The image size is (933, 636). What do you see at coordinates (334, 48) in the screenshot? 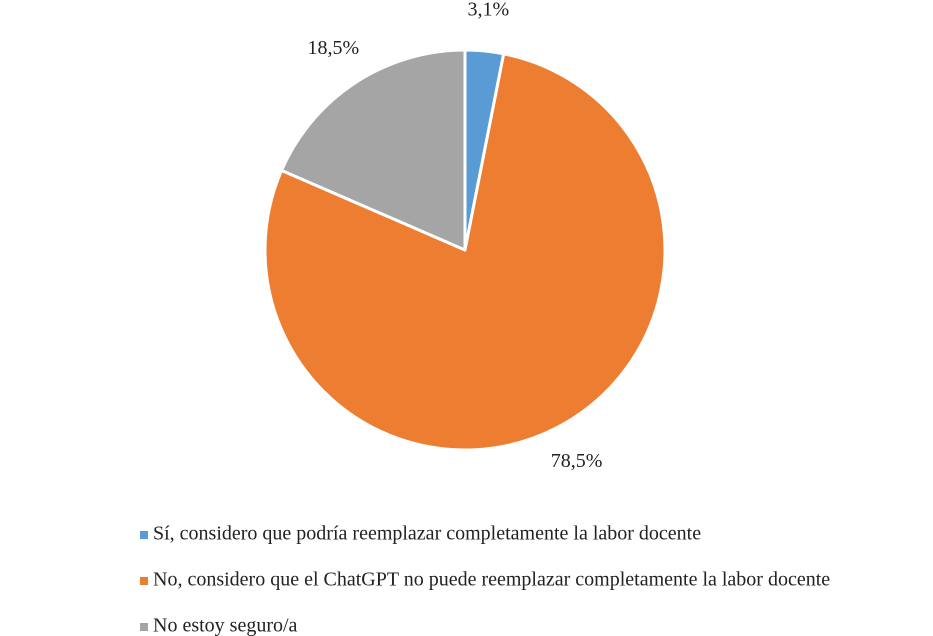
I see `data-label: 18,5%` at bounding box center [334, 48].